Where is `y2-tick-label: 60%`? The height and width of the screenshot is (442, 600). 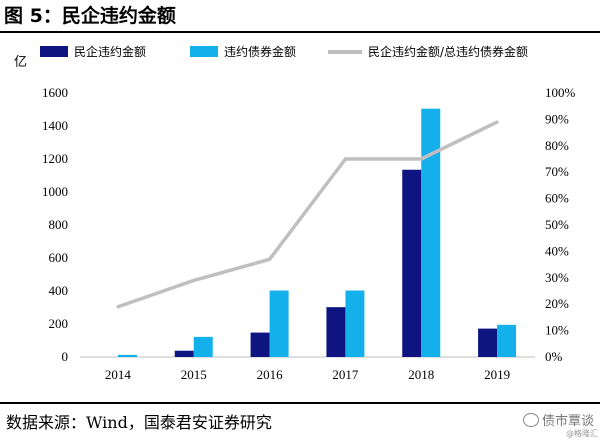
y2-tick-label: 60% is located at coordinates (557, 198).